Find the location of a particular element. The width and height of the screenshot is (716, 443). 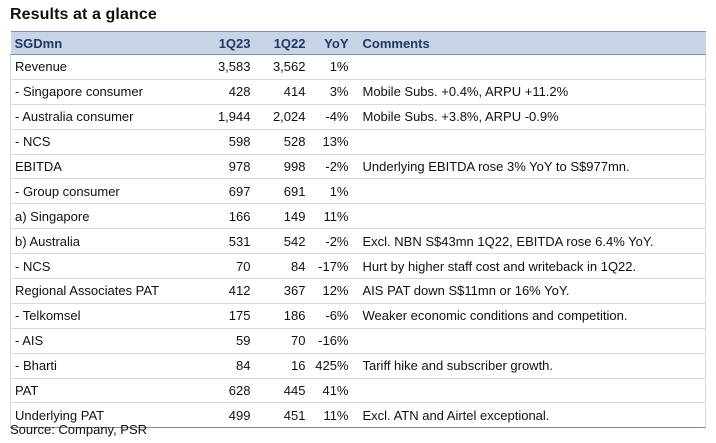

value-1q23-cell: 598 is located at coordinates (225, 142).